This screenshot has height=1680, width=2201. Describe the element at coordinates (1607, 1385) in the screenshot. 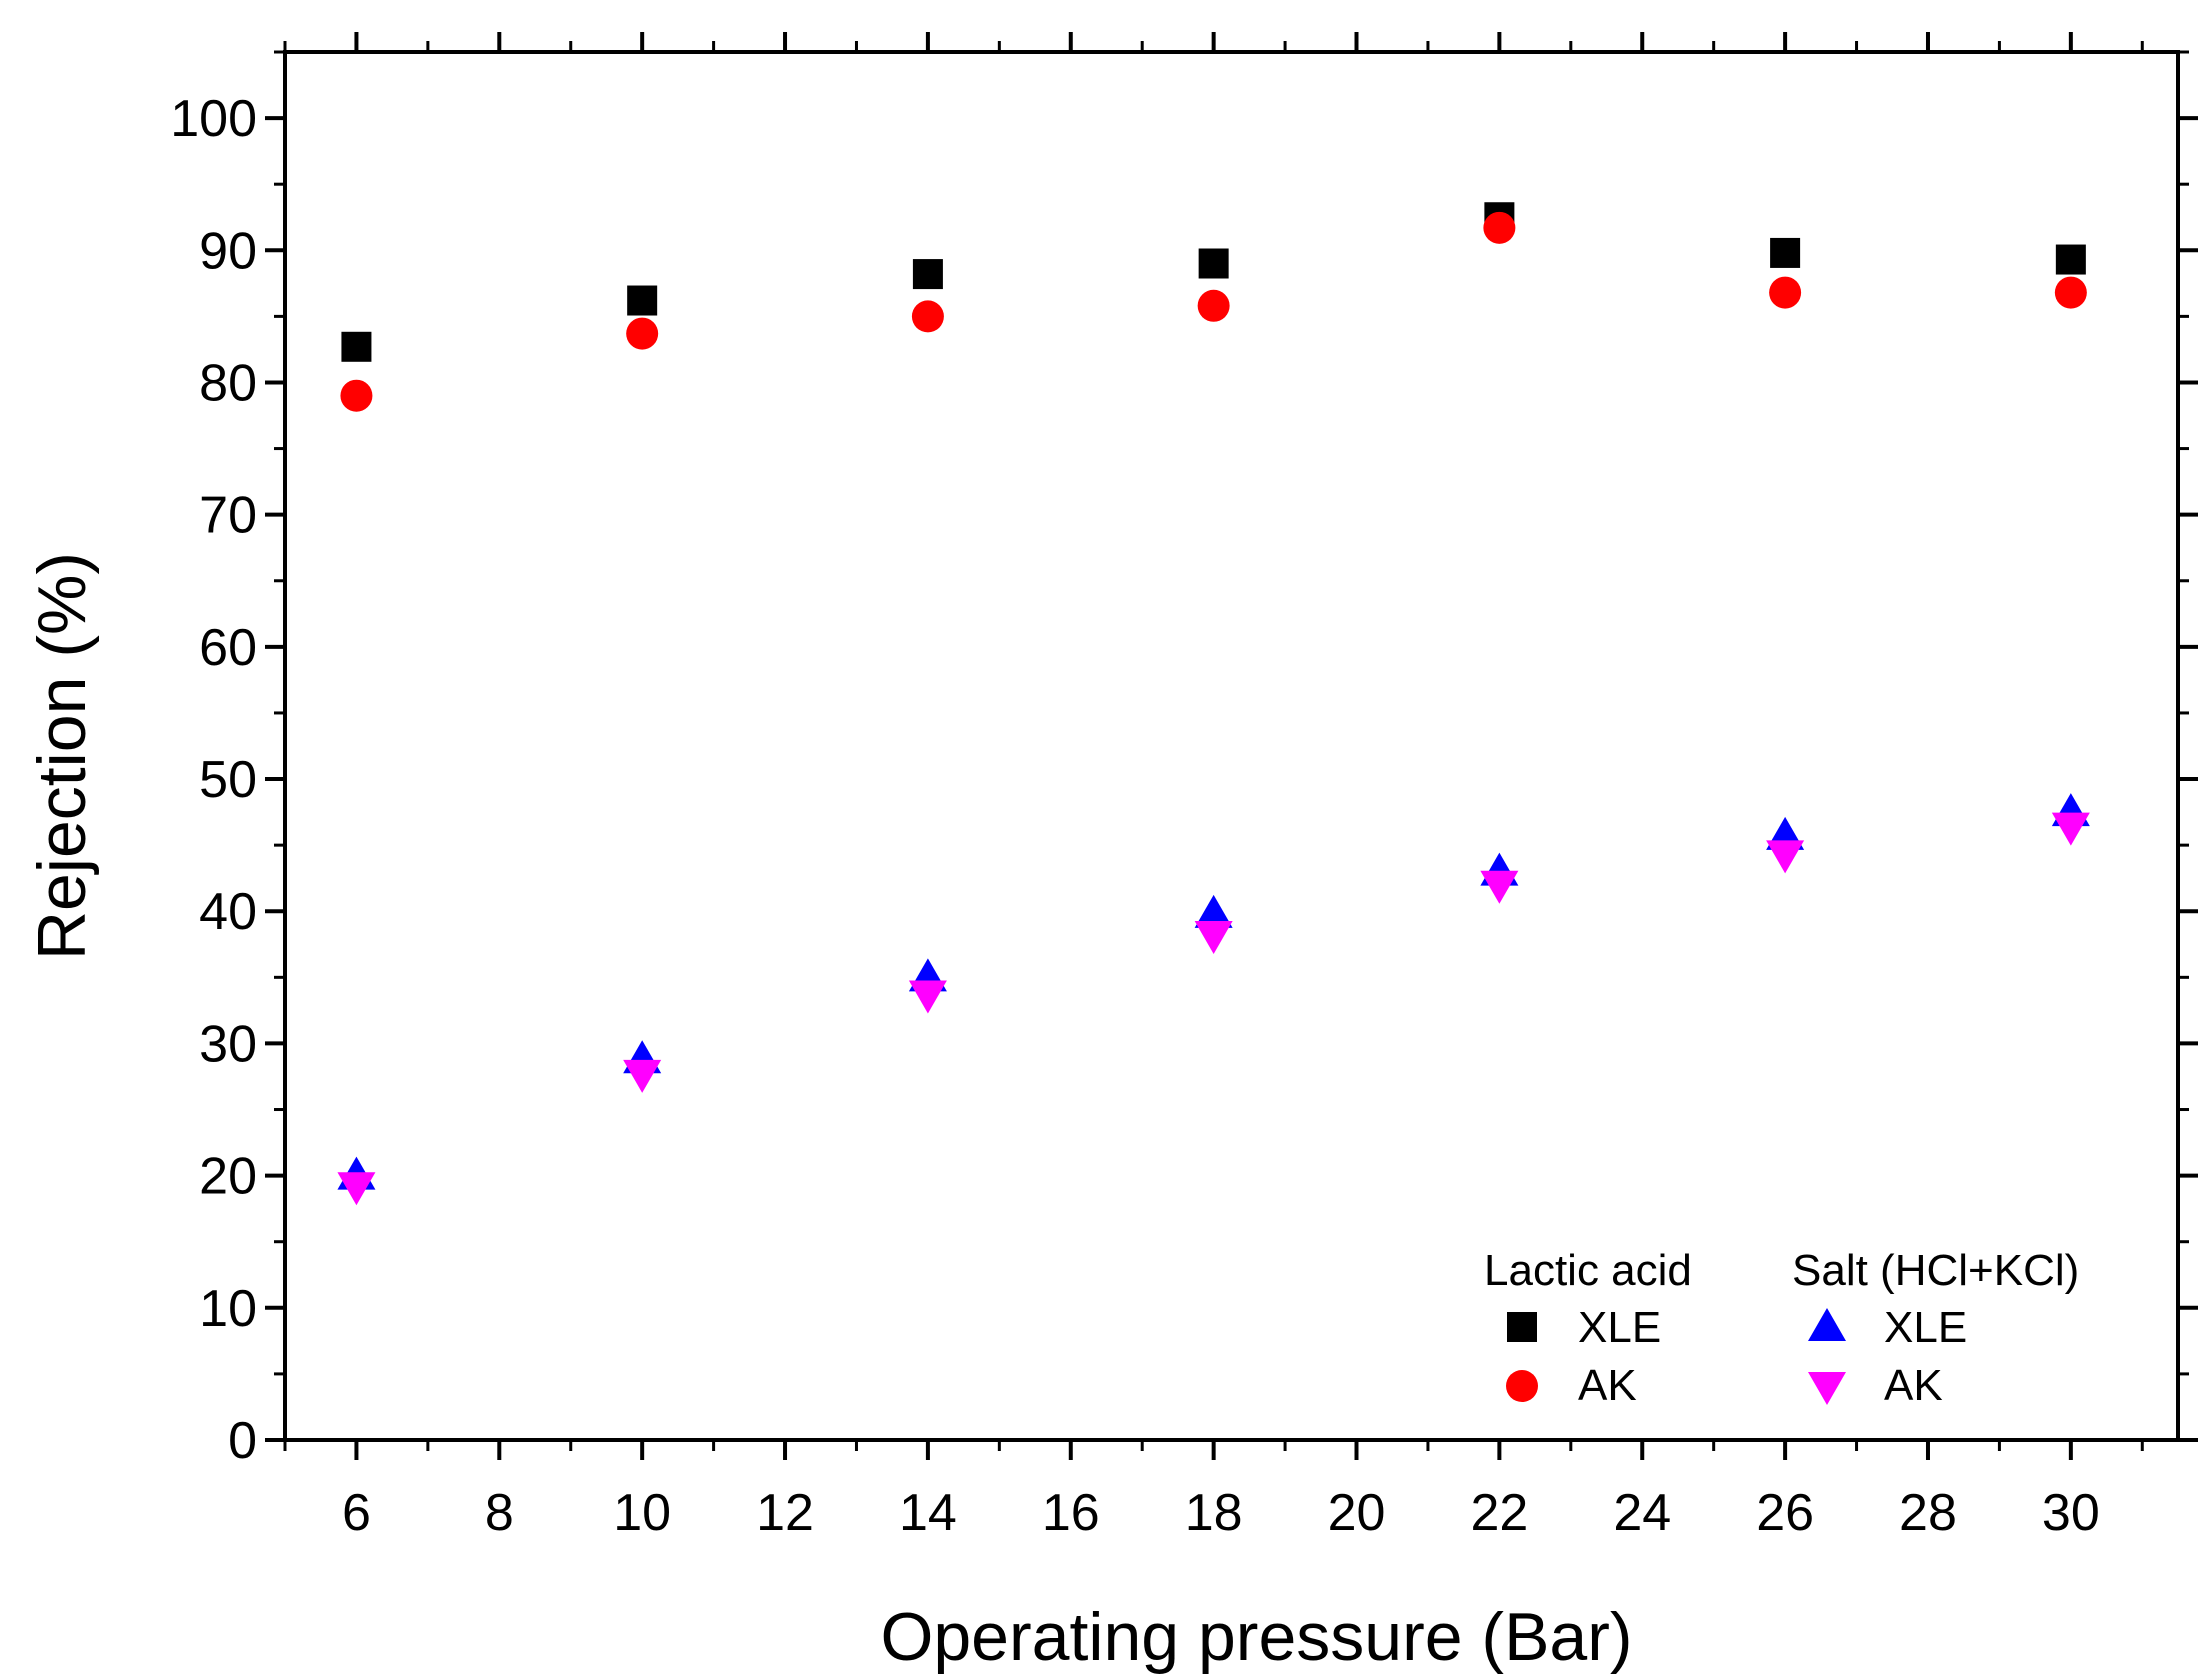

I see `legend-label-lactic-ak: AK` at that location.